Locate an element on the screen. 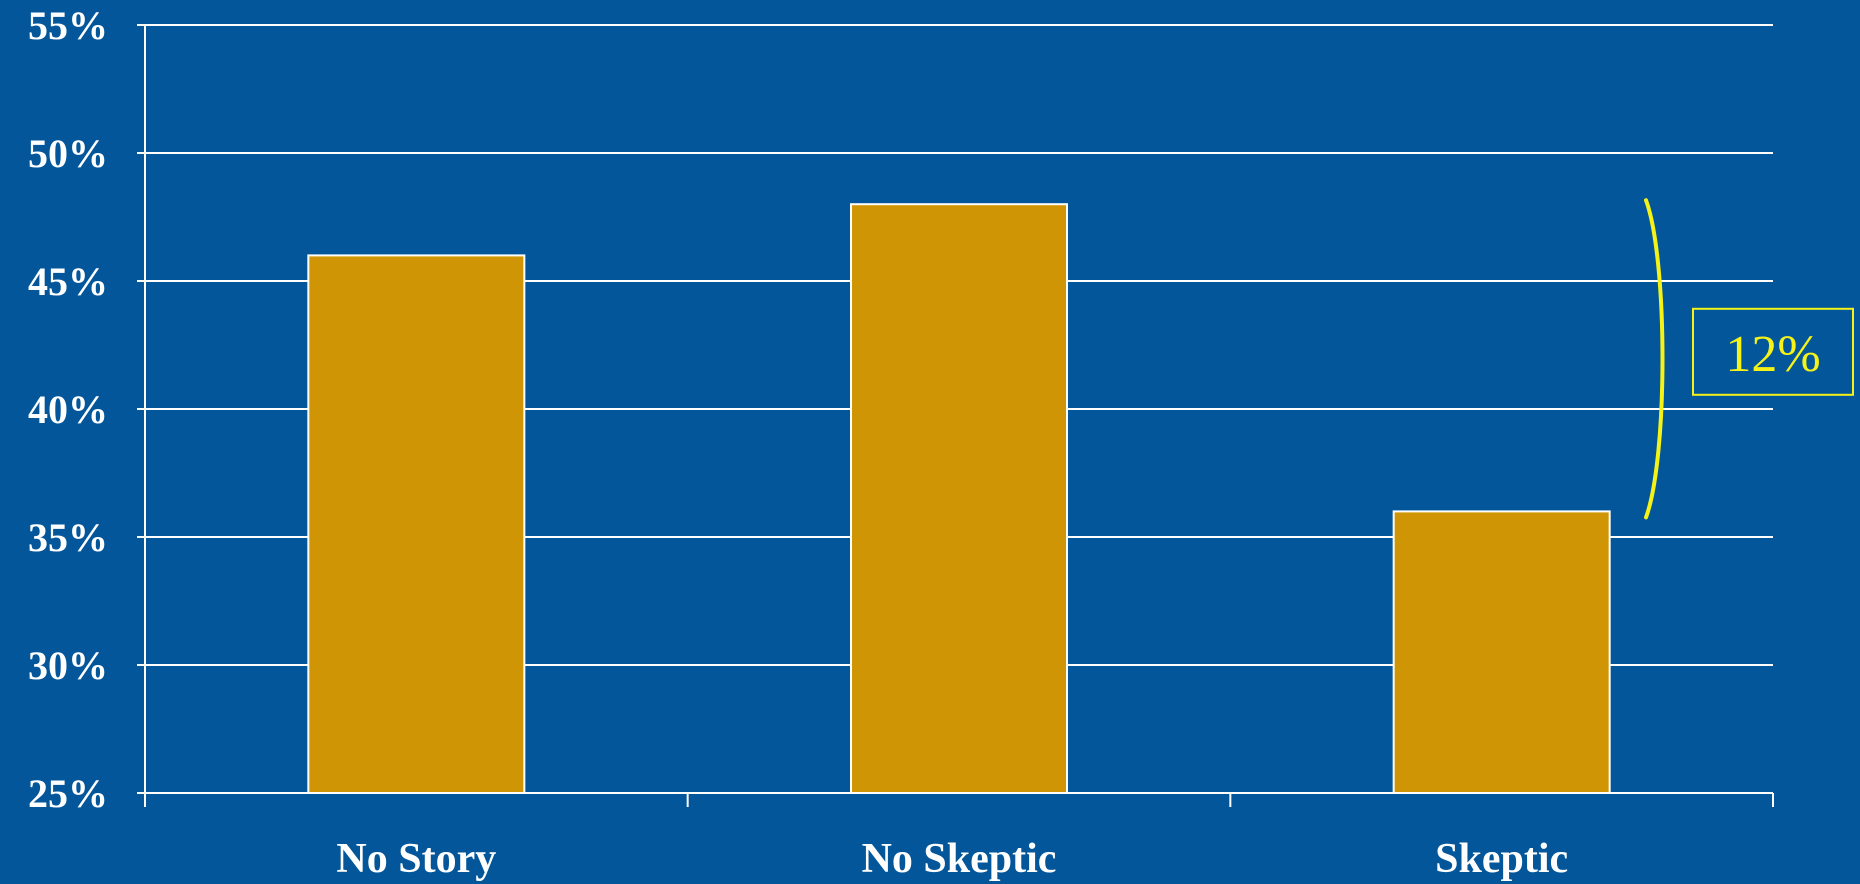  annotation-box is located at coordinates (1773, 351).